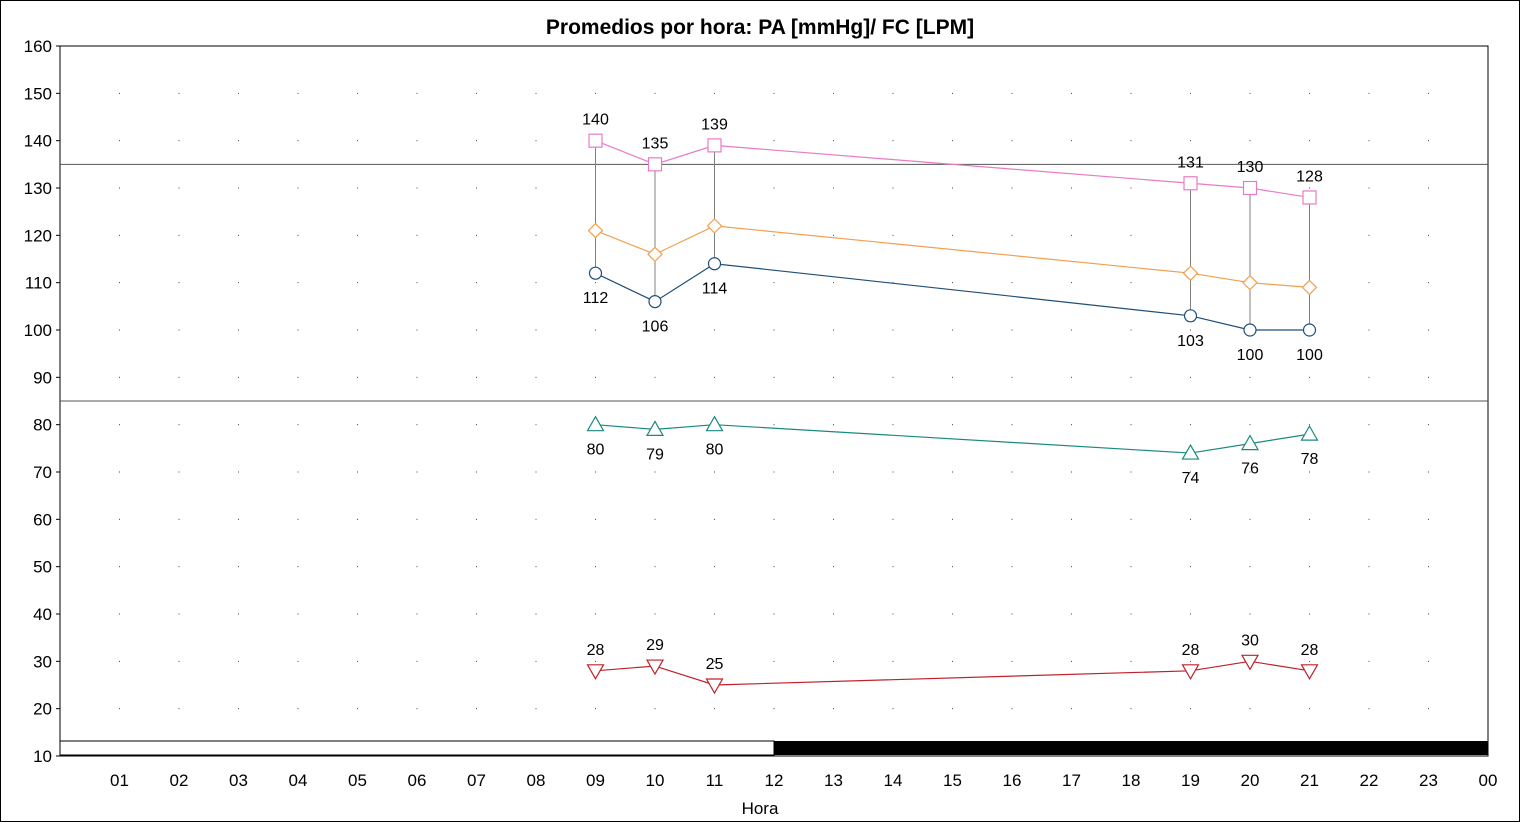 The height and width of the screenshot is (822, 1520). Describe the element at coordinates (42, 614) in the screenshot. I see `y-tick-label: 40` at that location.